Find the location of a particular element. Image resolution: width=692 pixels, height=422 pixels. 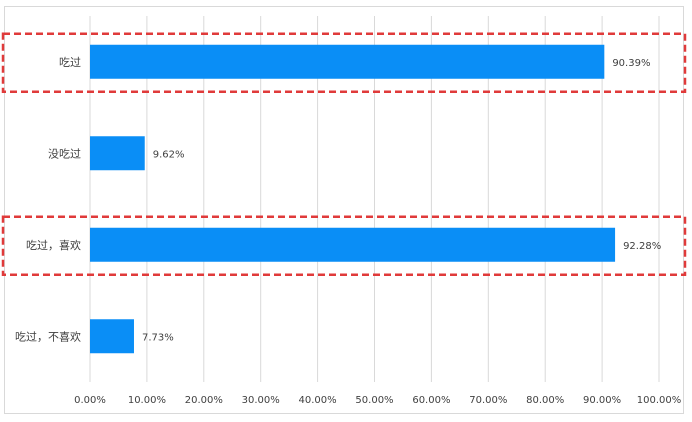

category-label: 吃过，喜欢 is located at coordinates (53, 245).